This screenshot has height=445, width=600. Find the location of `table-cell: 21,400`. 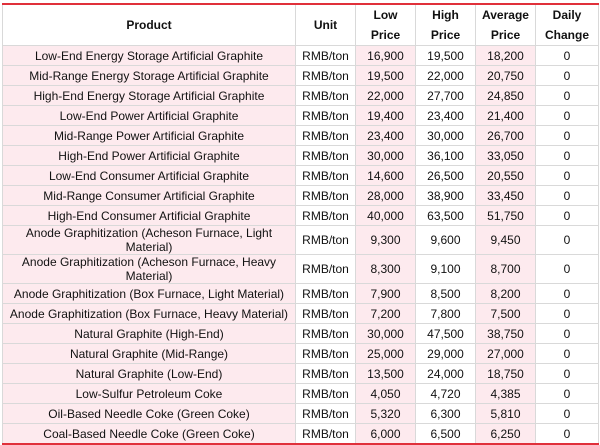

table-cell: 21,400 is located at coordinates (505, 115).